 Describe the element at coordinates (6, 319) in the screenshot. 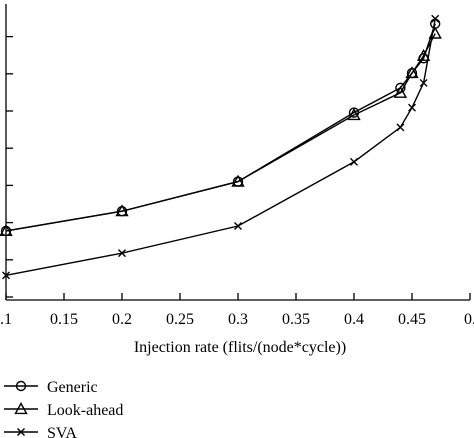

I see `x-tick-label: .1` at that location.